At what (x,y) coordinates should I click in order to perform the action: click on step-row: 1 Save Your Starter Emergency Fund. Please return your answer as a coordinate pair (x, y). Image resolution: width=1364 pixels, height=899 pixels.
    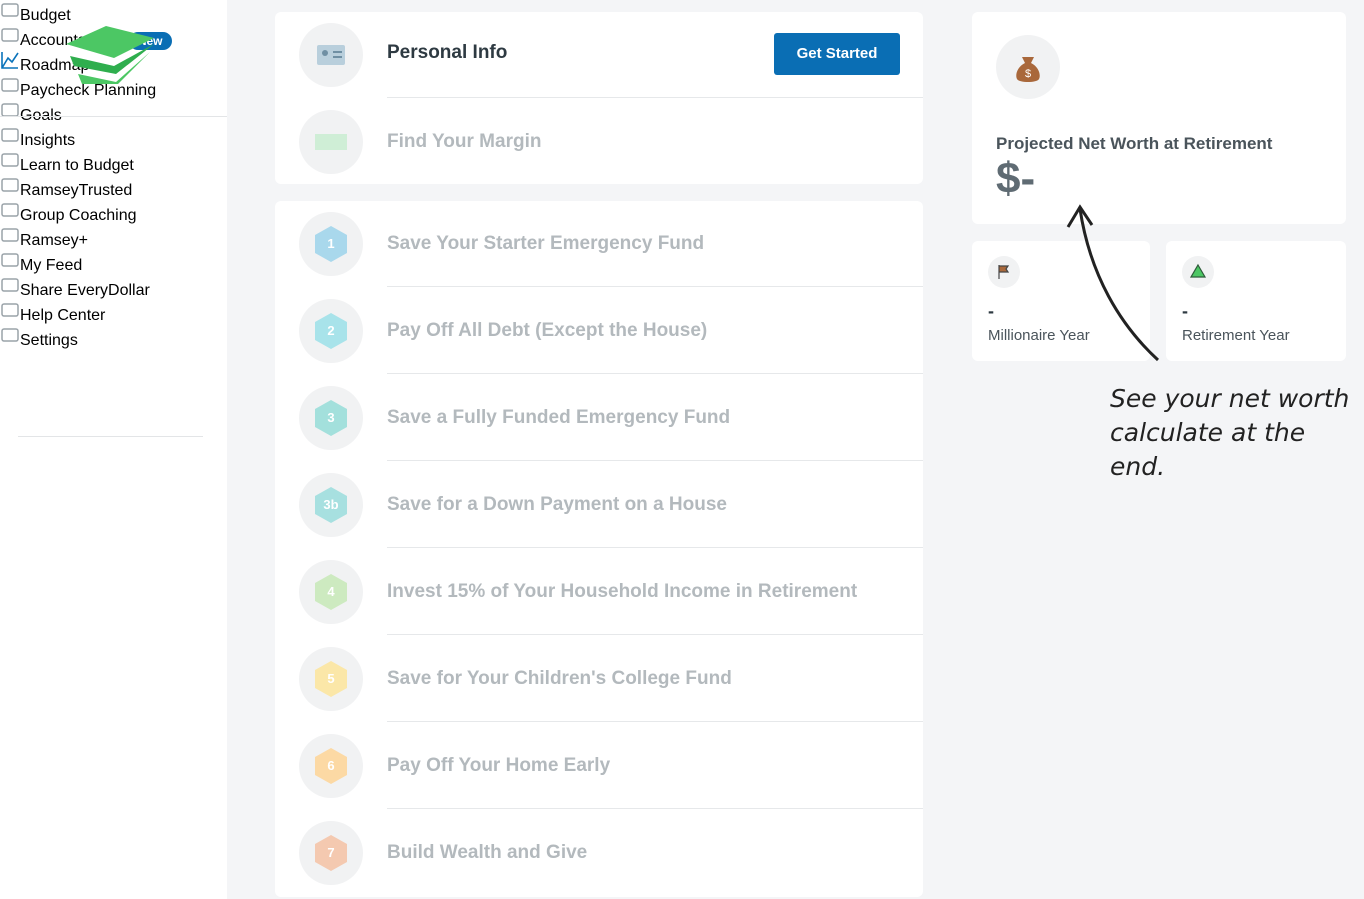
    Looking at the image, I should click on (599, 244).